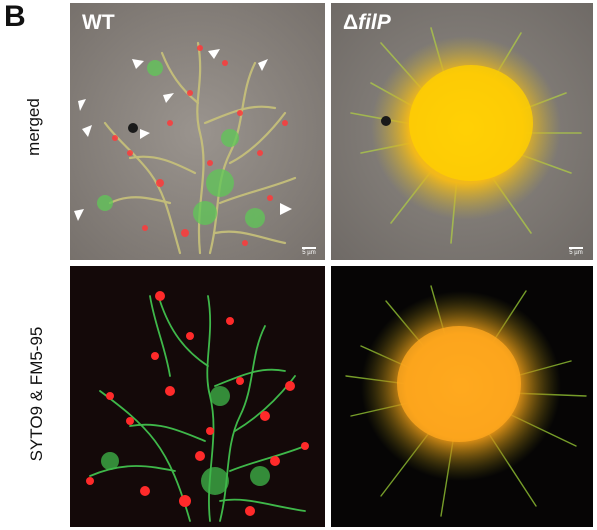 The height and width of the screenshot is (530, 597). Describe the element at coordinates (367, 22) in the screenshot. I see `column-title-filp: ΔfilP` at that location.